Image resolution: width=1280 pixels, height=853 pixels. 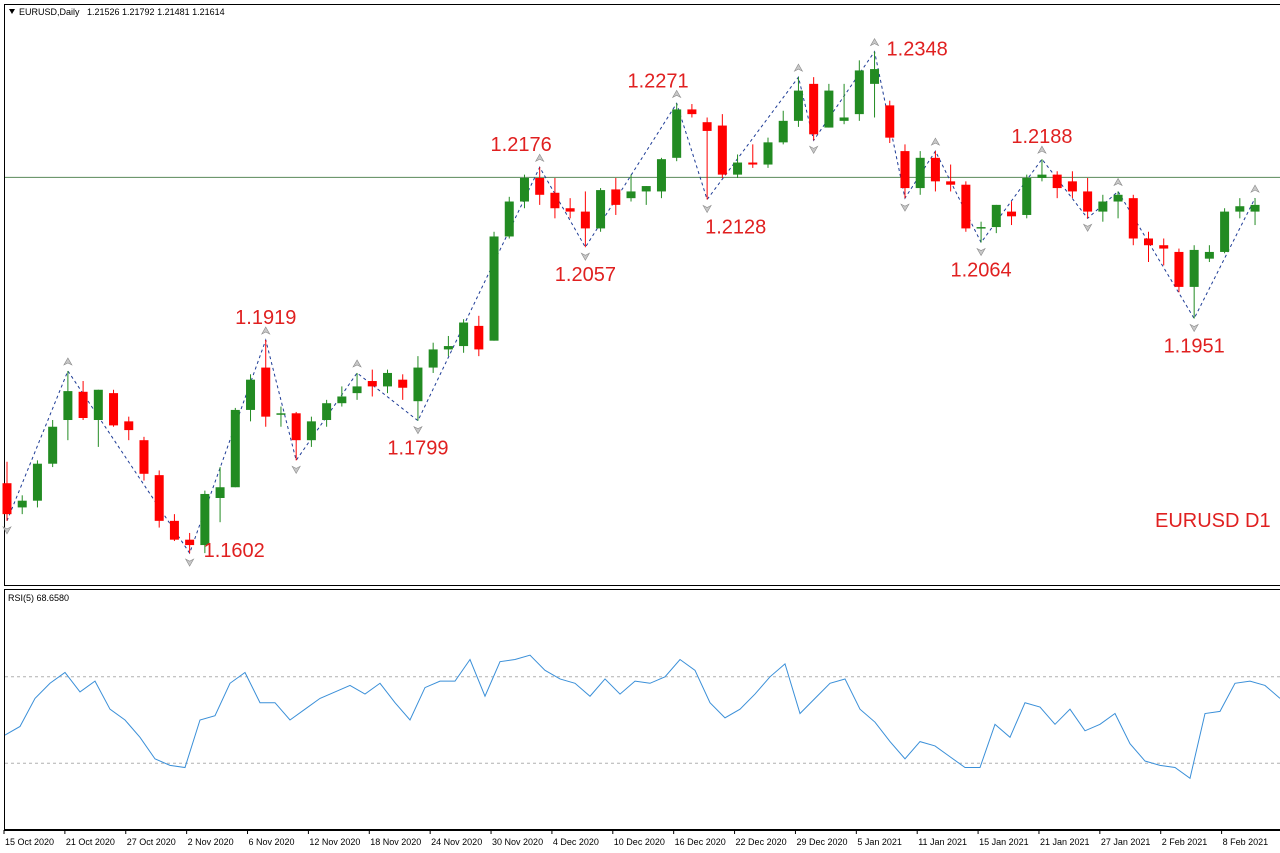 I want to click on date-tick-label: 2 Feb 2021, so click(x=1185, y=842).